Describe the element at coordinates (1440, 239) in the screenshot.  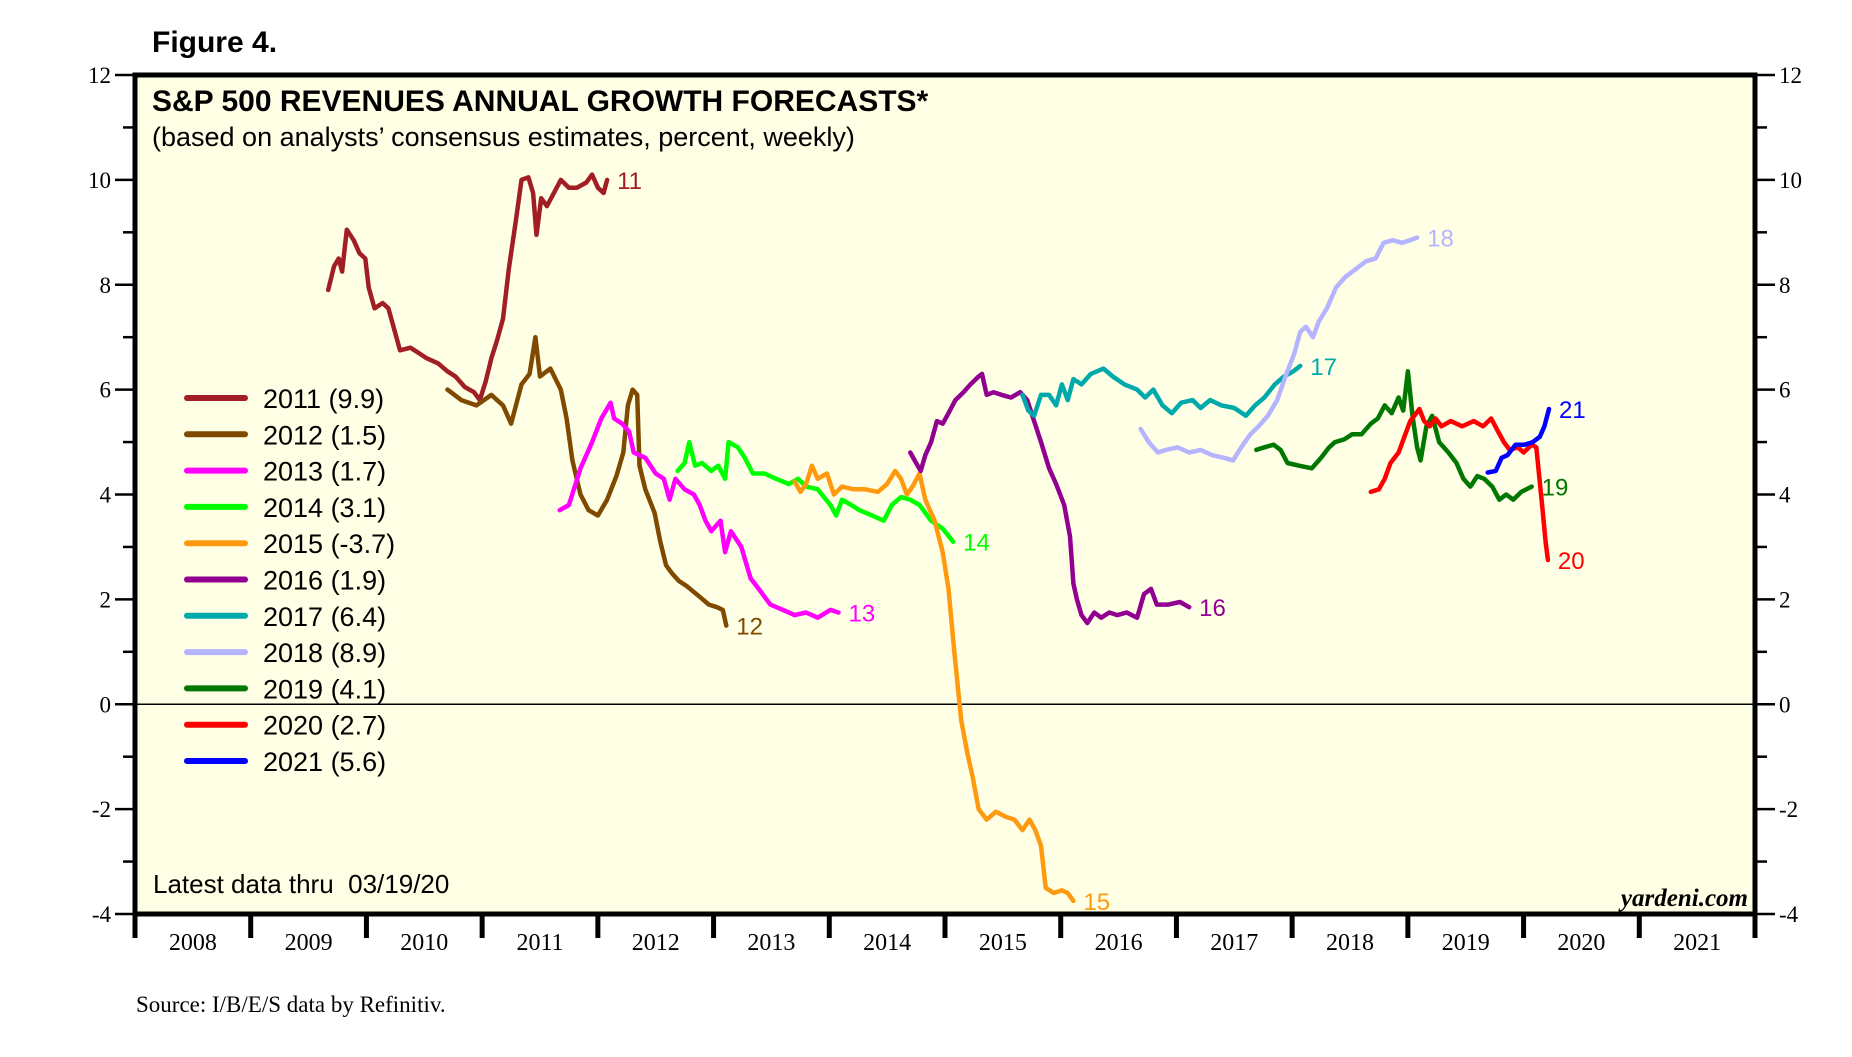
I see `series-end-label-2018: 18` at that location.